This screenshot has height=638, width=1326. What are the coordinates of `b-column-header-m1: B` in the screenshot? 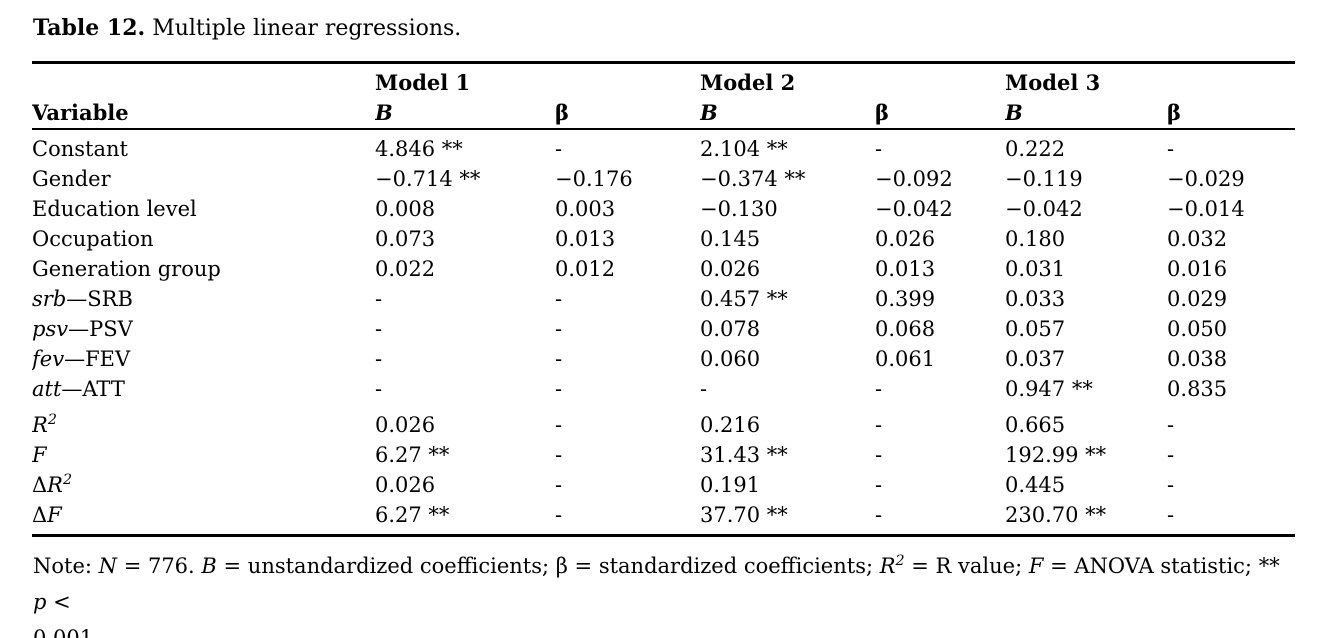 It's located at (465, 114).